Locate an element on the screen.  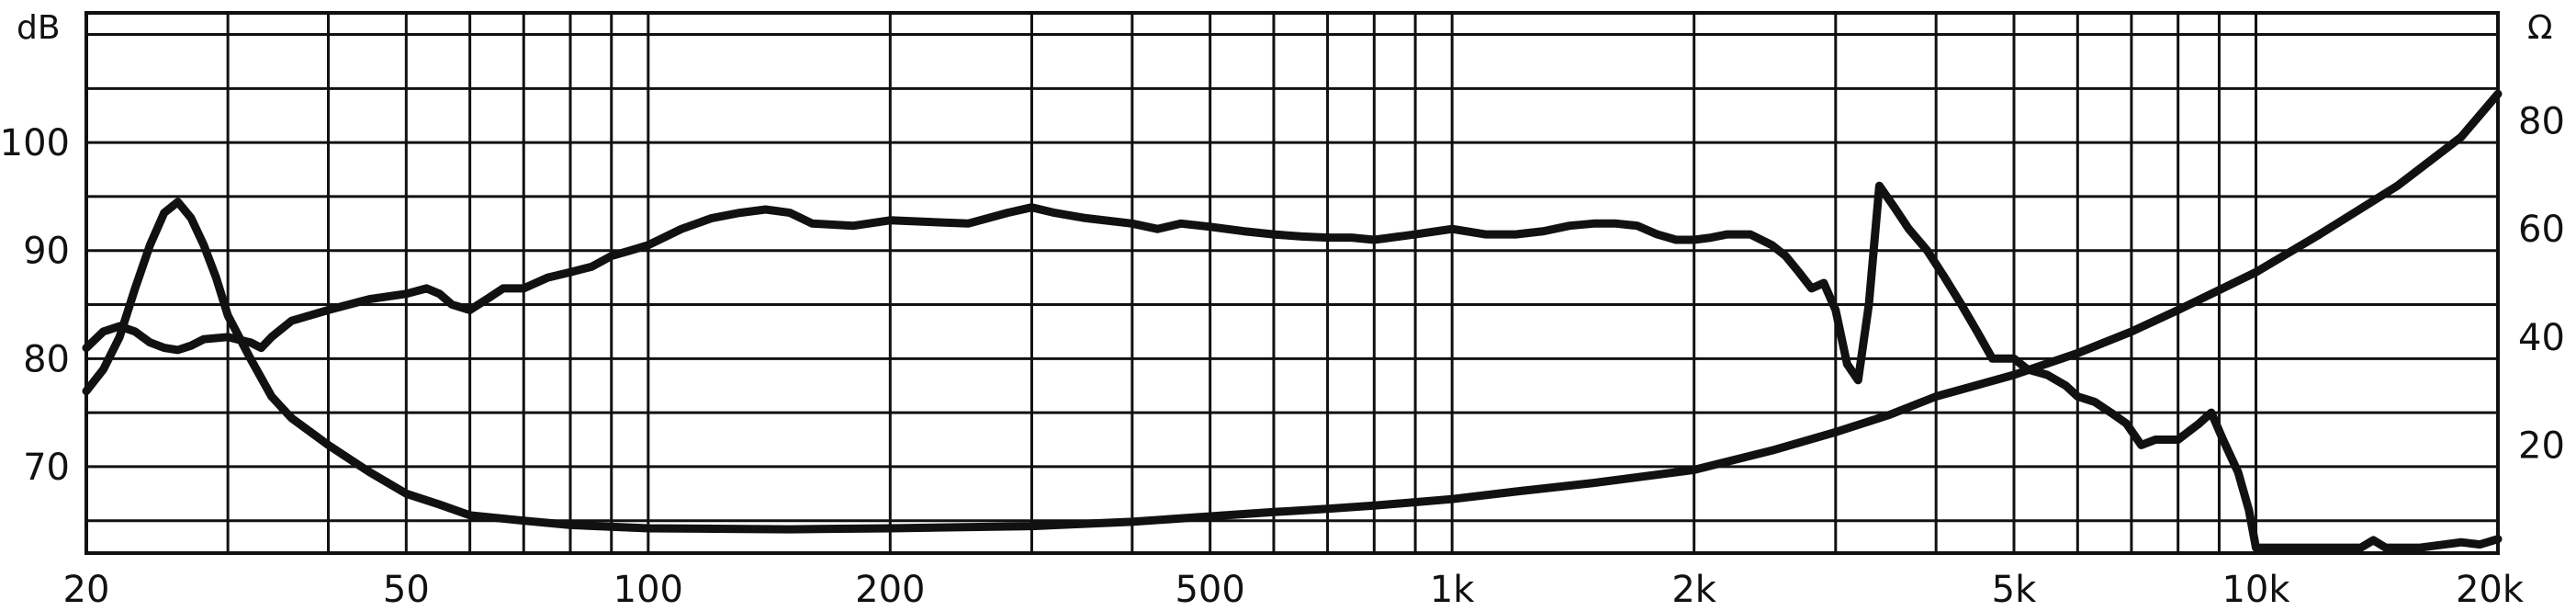
x-tick-label: 10k is located at coordinates (2256, 590).